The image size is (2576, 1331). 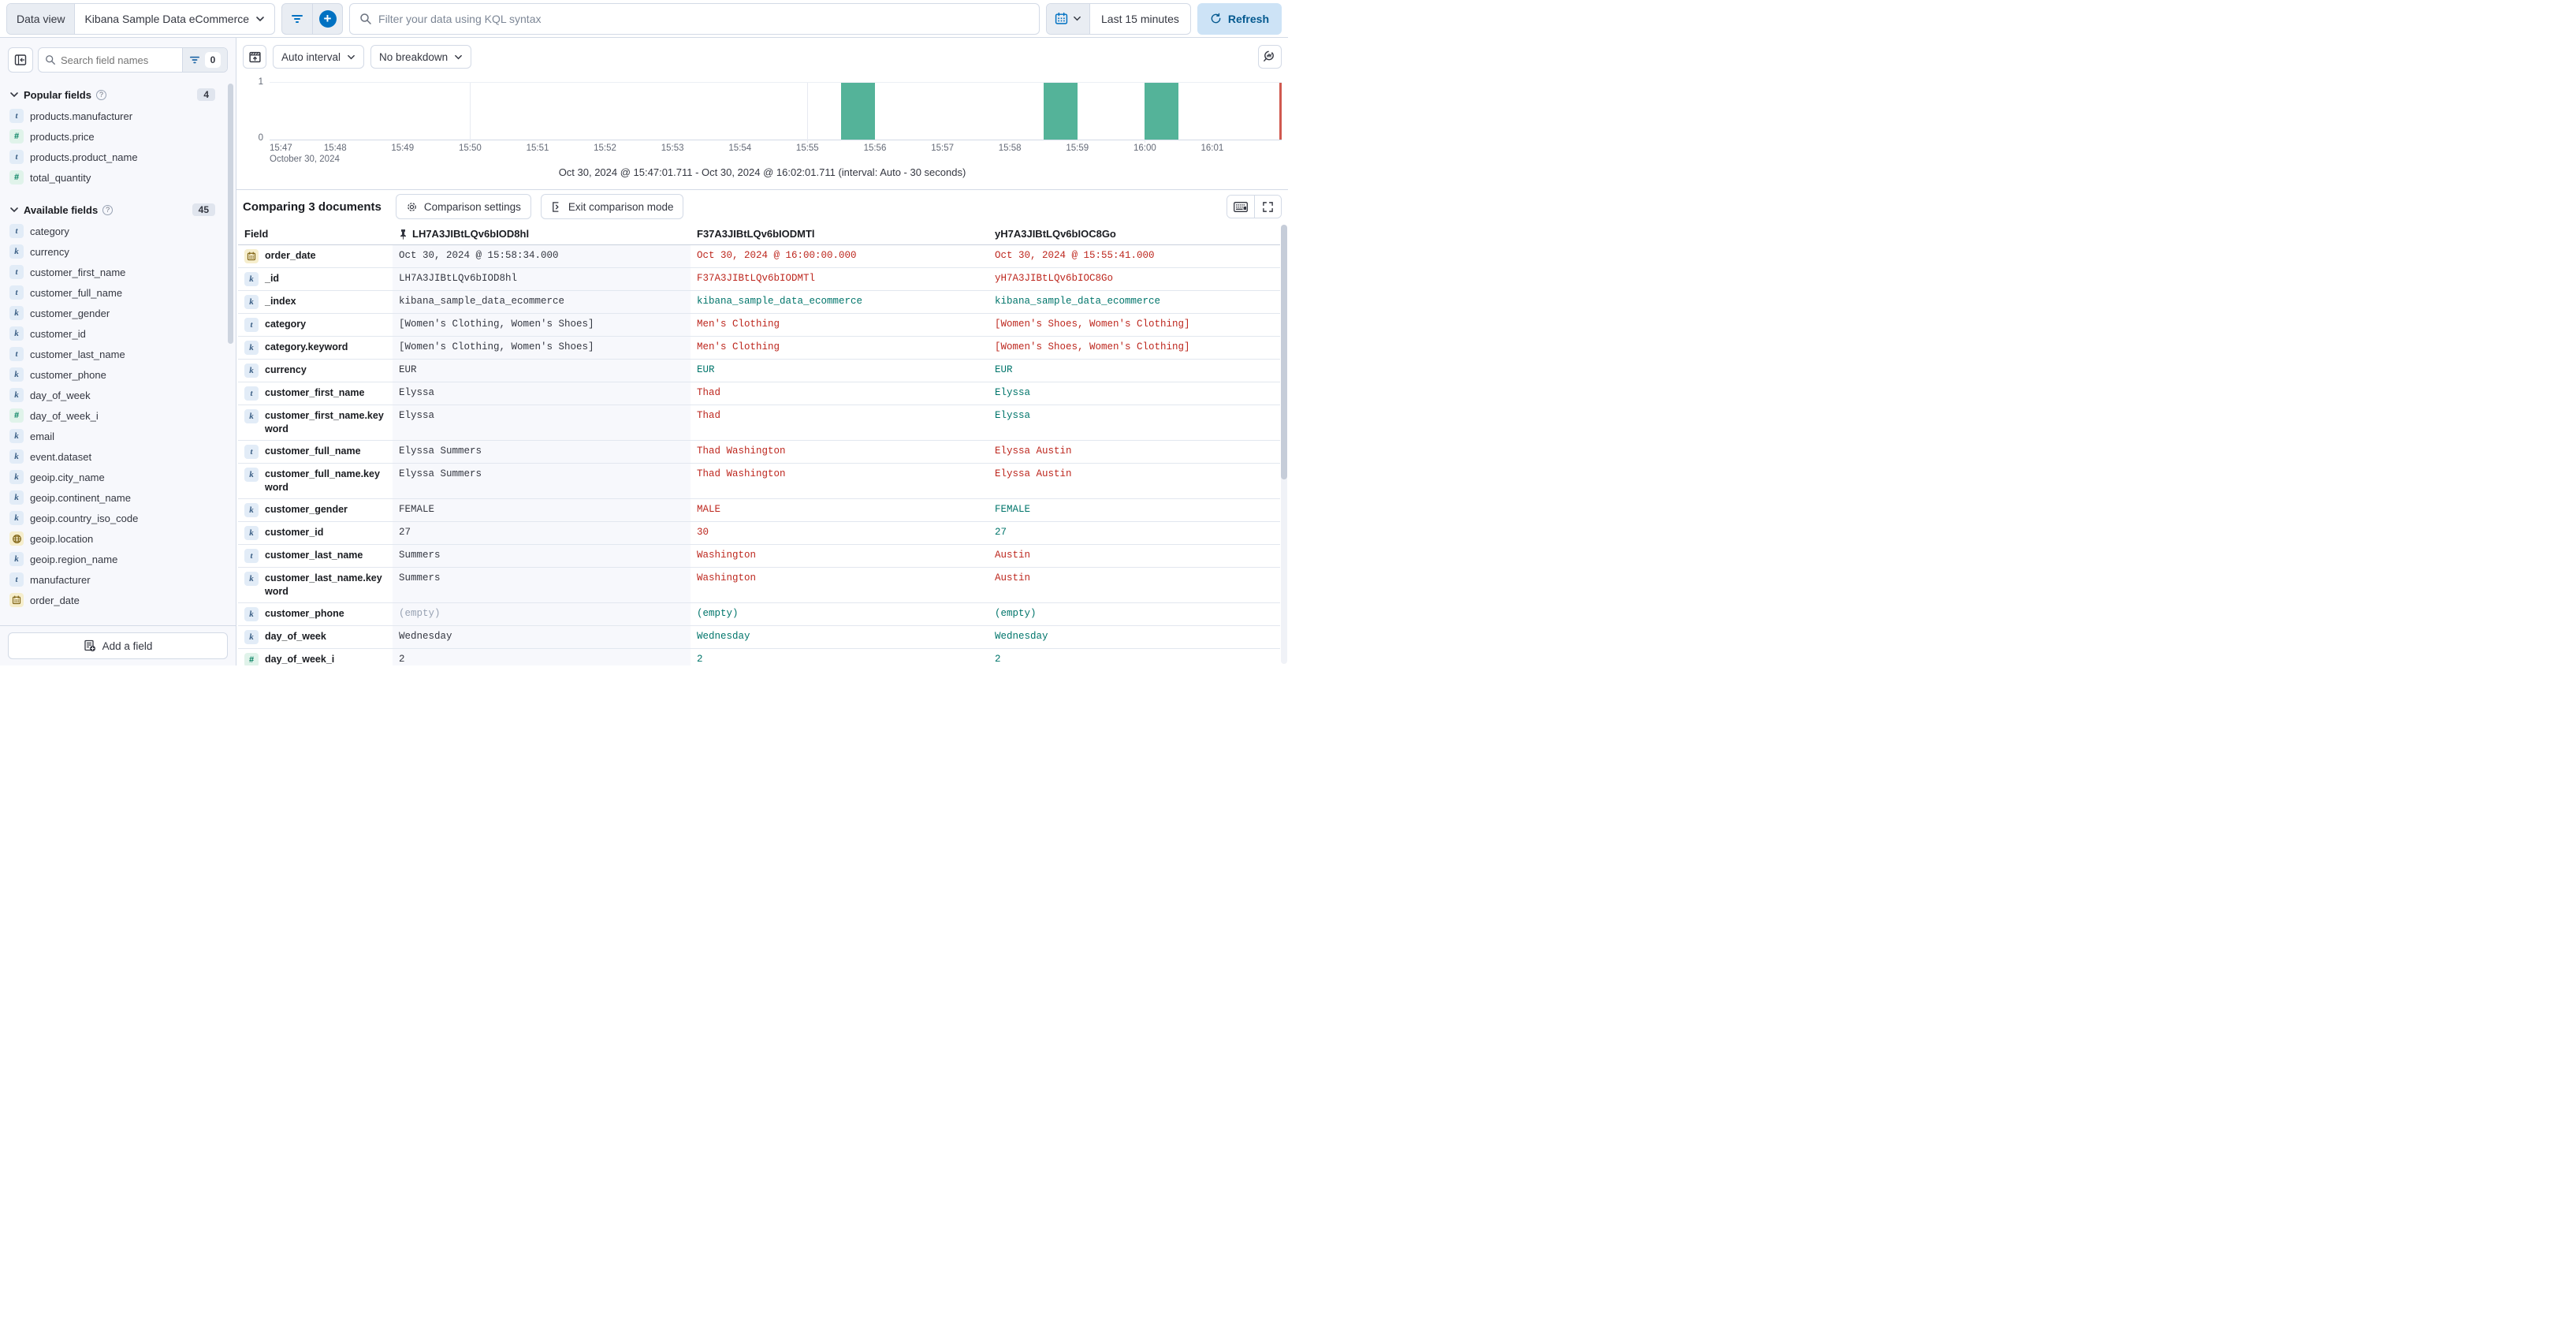 I want to click on field-item-customer_first_name: t customer_first_name, so click(x=118, y=272).